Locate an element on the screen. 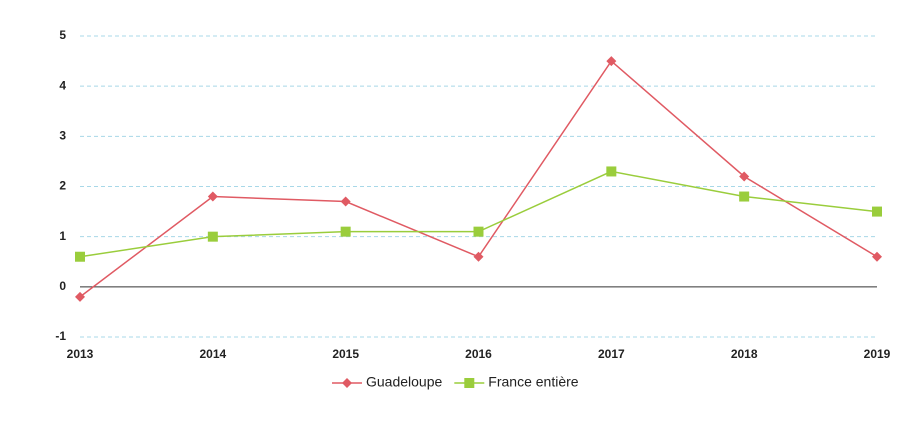 The image size is (915, 427). x-tick-label: 2015 is located at coordinates (345, 354).